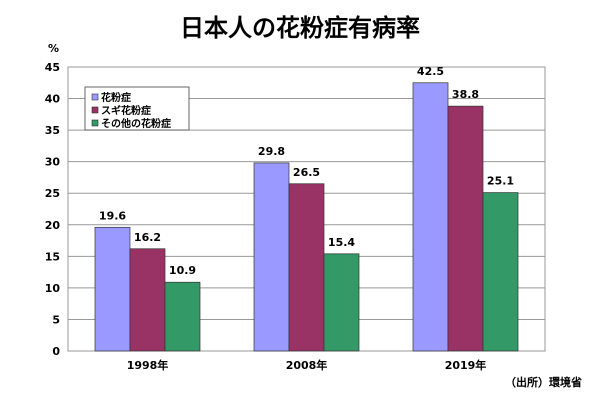  I want to click on data-label: 15.4, so click(341, 242).